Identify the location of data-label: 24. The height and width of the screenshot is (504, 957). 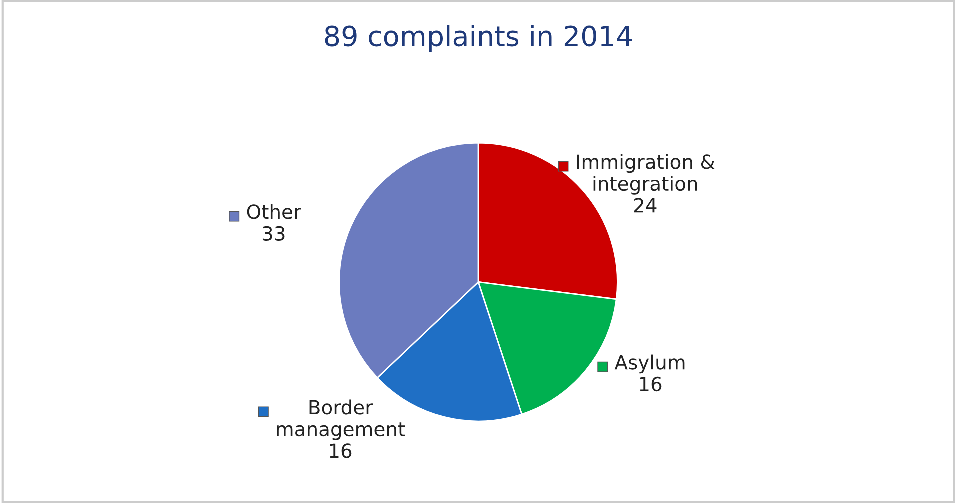
(645, 205).